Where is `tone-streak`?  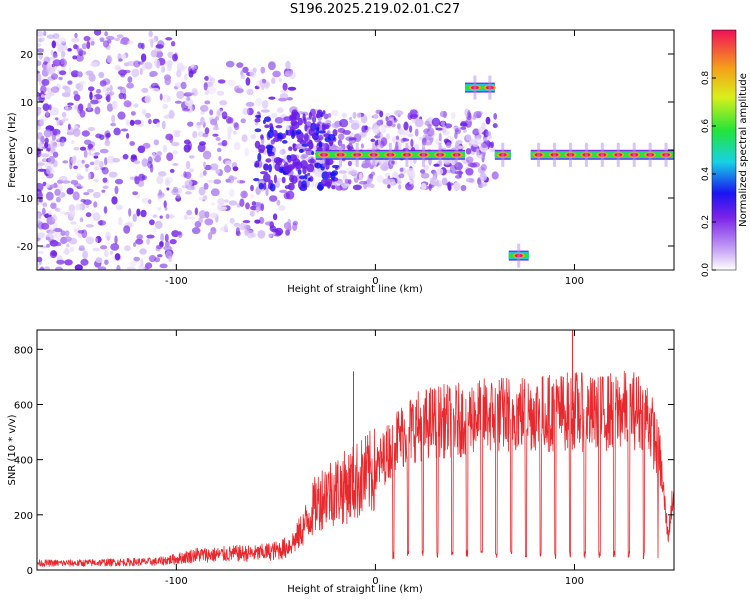
tone-streak is located at coordinates (555, 154).